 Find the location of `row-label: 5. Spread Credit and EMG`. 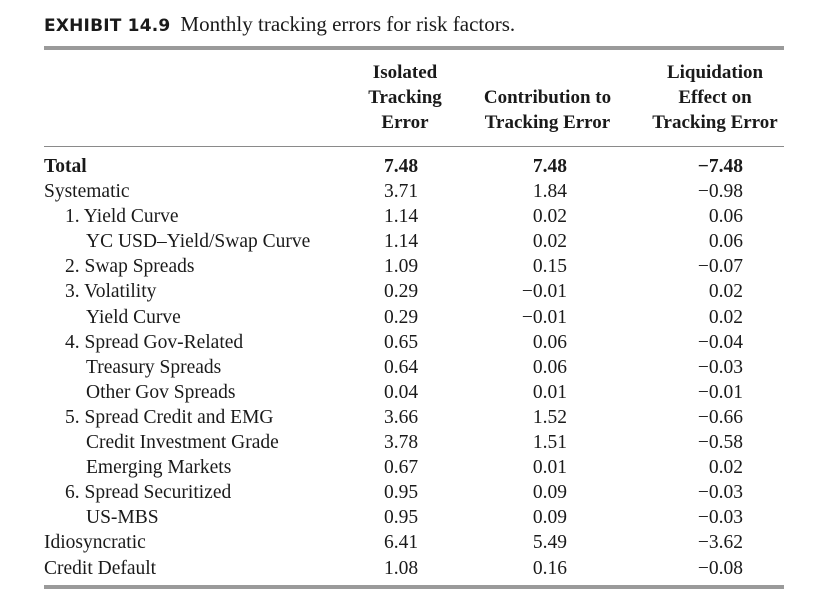

row-label: 5. Spread Credit and EMG is located at coordinates (169, 417).